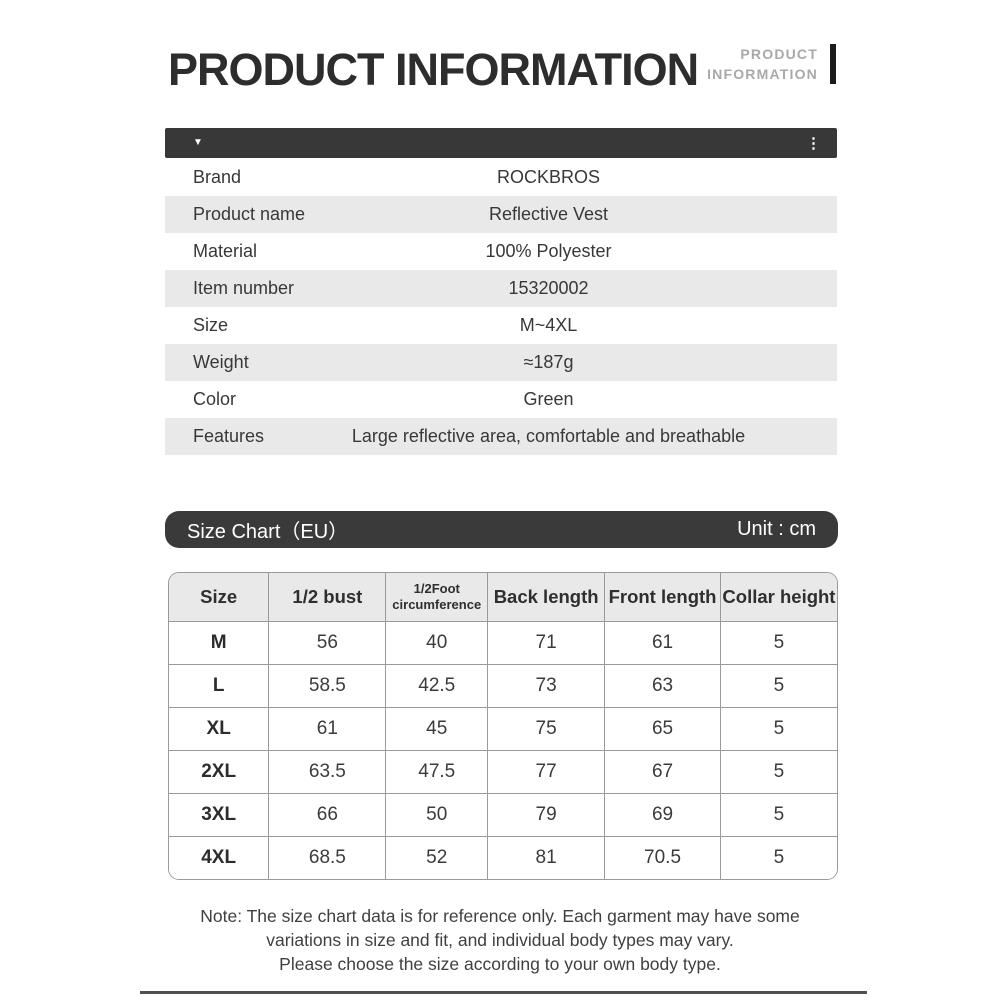 This screenshot has height=1000, width=1000. I want to click on spec-label: Material, so click(225, 251).